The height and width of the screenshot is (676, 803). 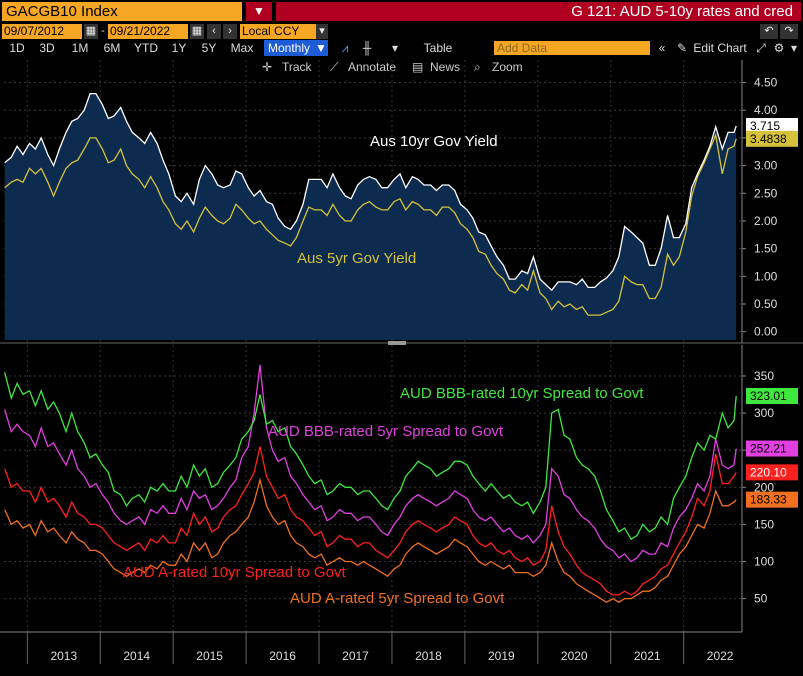 What do you see at coordinates (282, 656) in the screenshot?
I see `x-tick-label: 2016` at bounding box center [282, 656].